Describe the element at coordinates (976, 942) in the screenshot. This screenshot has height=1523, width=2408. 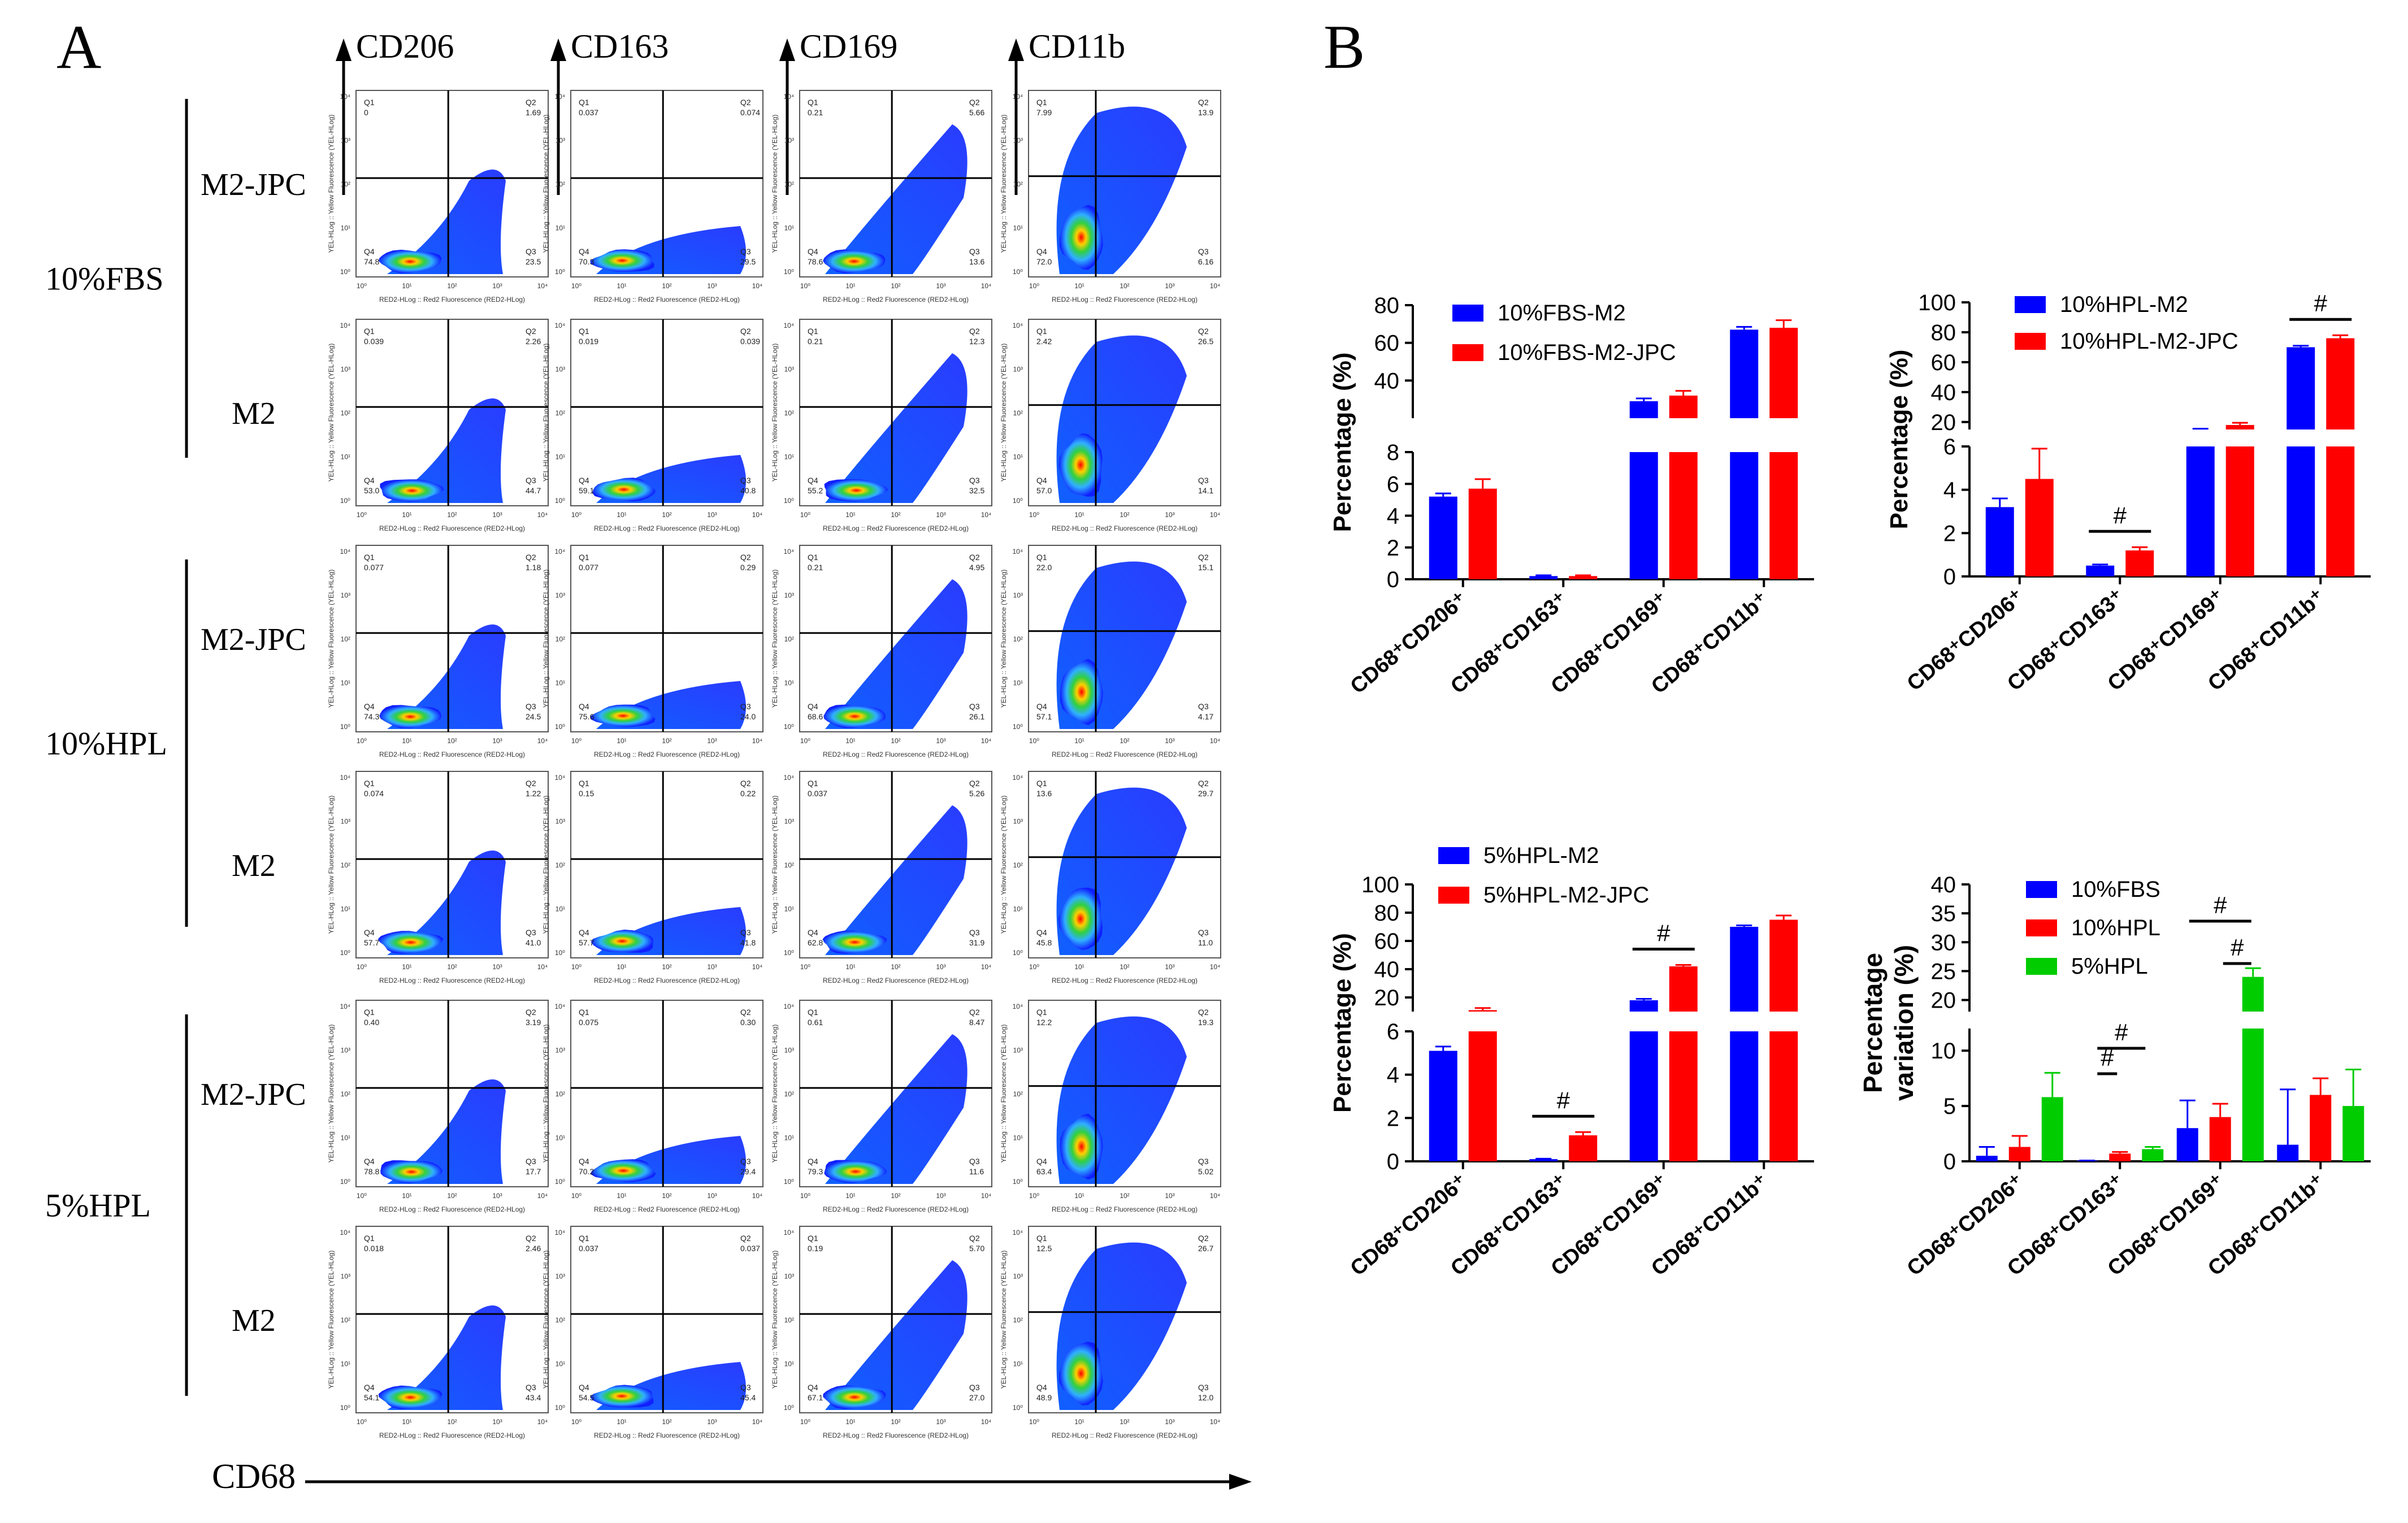
I see `quadrant-value: 31.9` at that location.